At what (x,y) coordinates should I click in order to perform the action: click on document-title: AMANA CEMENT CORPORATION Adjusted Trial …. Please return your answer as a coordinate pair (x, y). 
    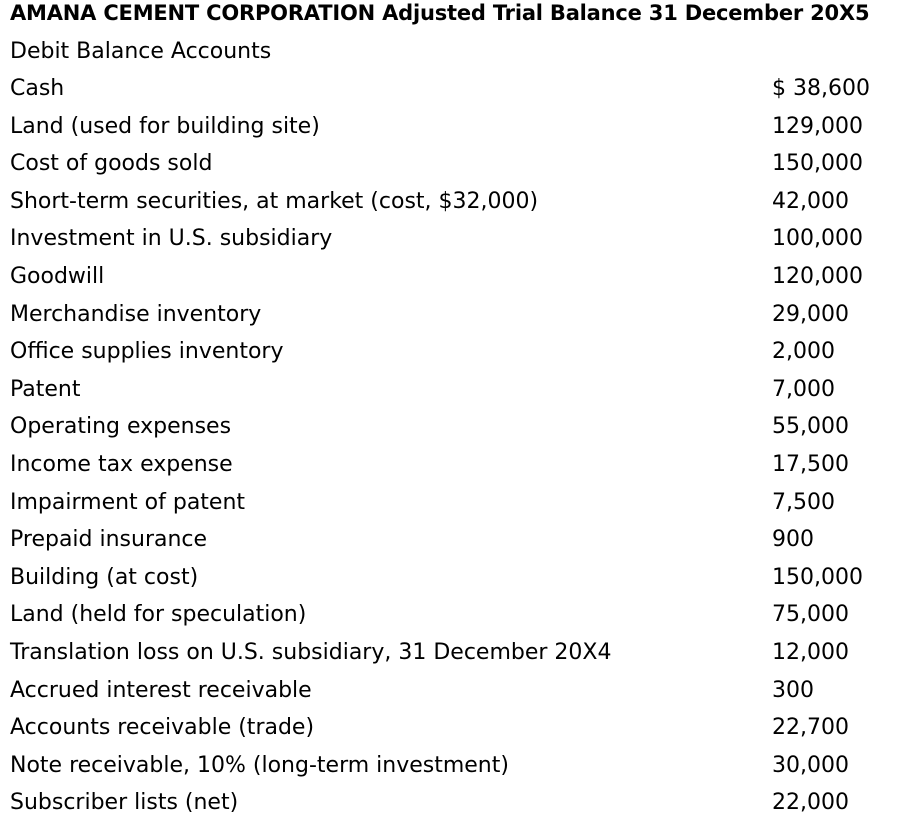
    Looking at the image, I should click on (440, 13).